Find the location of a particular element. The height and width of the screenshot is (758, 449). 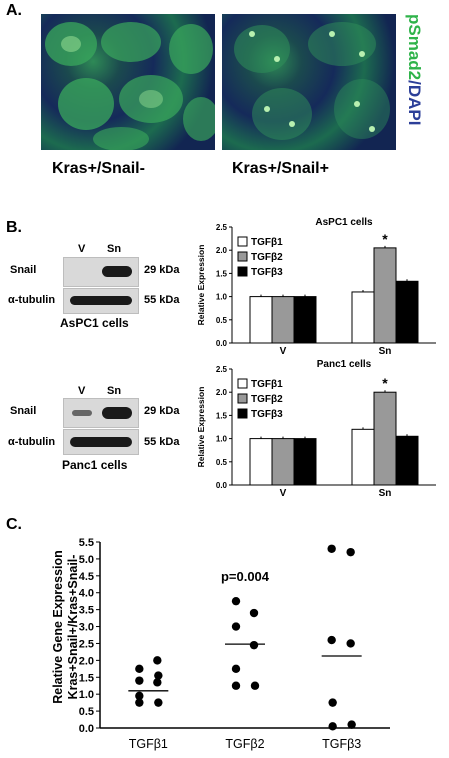

blot1-tubulin-membrane is located at coordinates (101, 301).